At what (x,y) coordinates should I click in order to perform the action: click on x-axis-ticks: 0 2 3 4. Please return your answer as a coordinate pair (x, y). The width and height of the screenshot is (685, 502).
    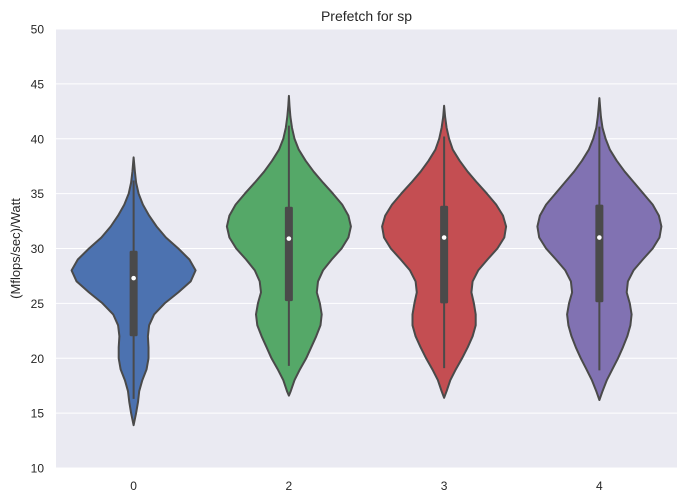
    Looking at the image, I should click on (366, 486).